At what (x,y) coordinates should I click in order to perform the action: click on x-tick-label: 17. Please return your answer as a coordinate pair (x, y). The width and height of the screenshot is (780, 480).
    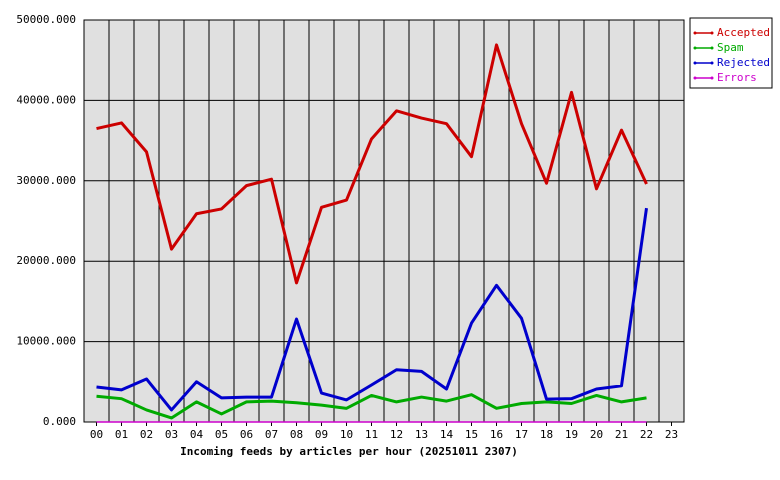
    Looking at the image, I should click on (521, 434).